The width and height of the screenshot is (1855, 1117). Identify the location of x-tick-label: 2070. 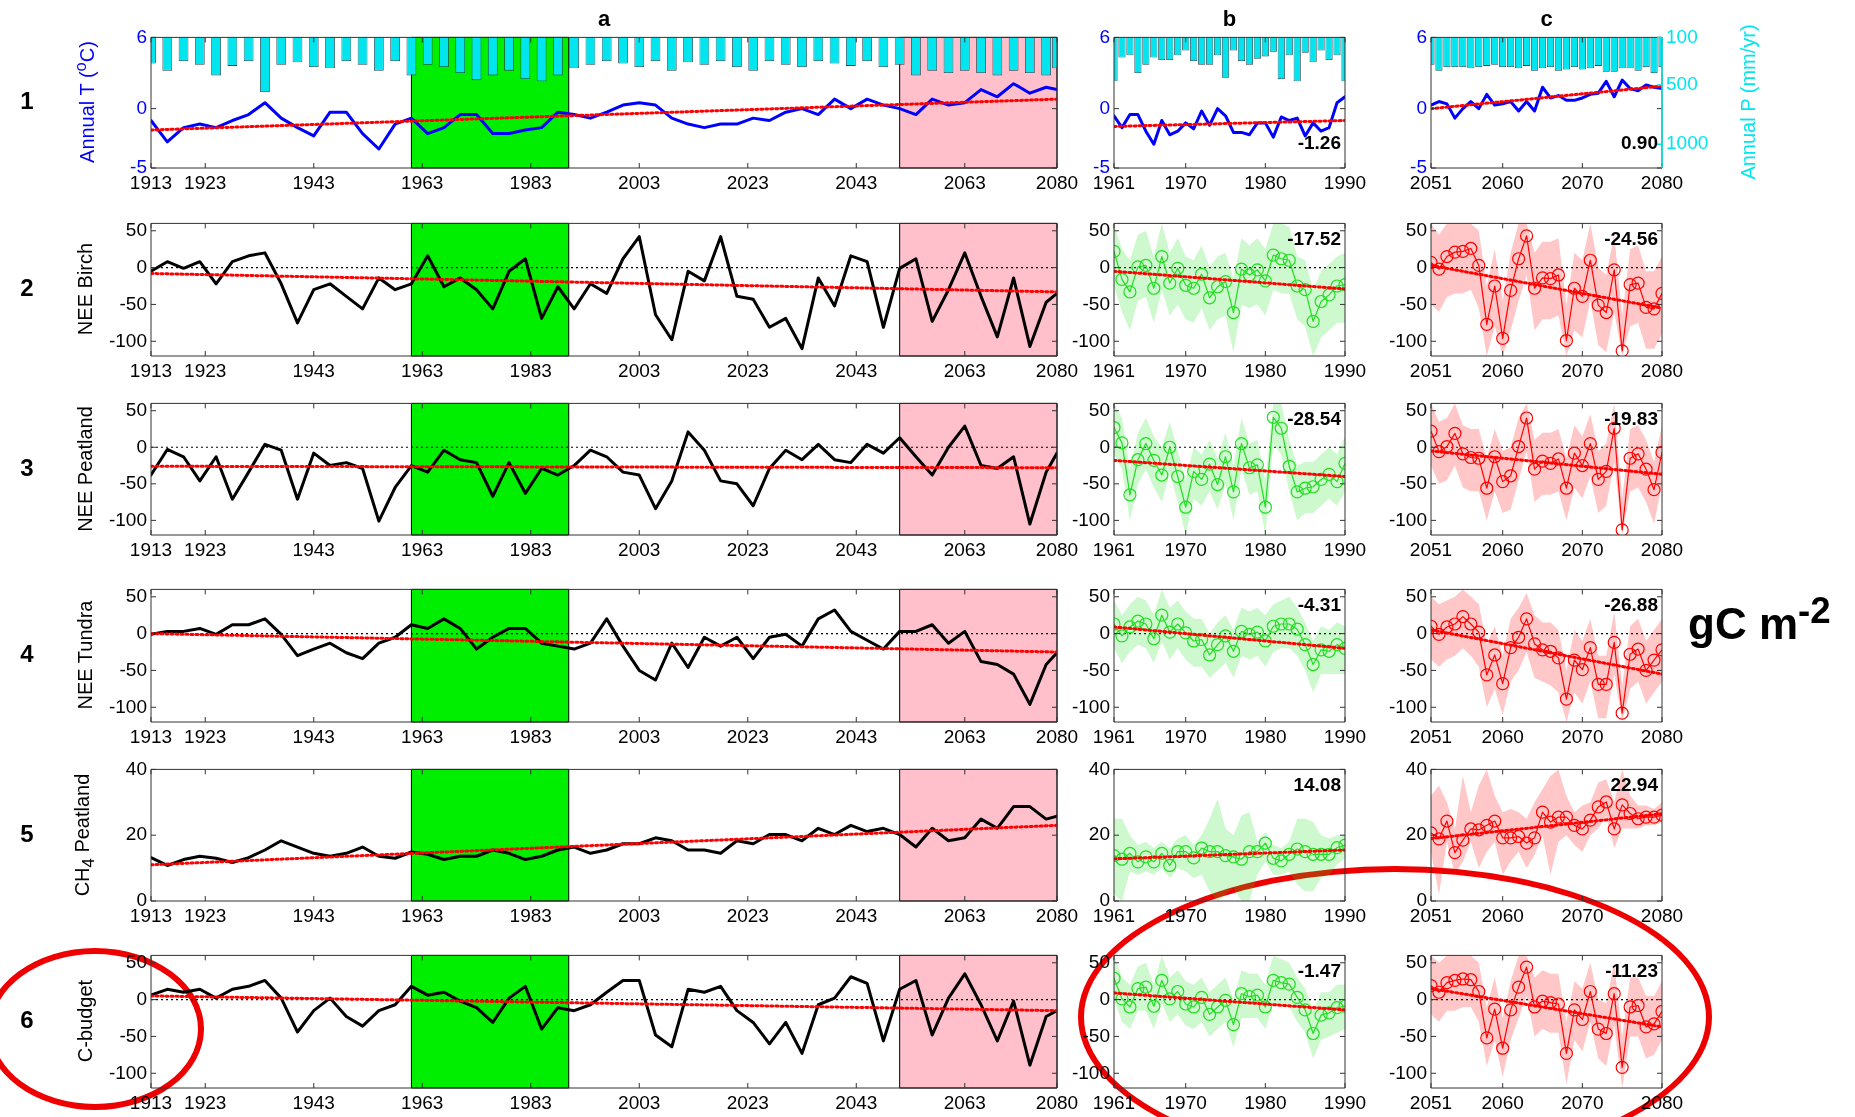
(1582, 736).